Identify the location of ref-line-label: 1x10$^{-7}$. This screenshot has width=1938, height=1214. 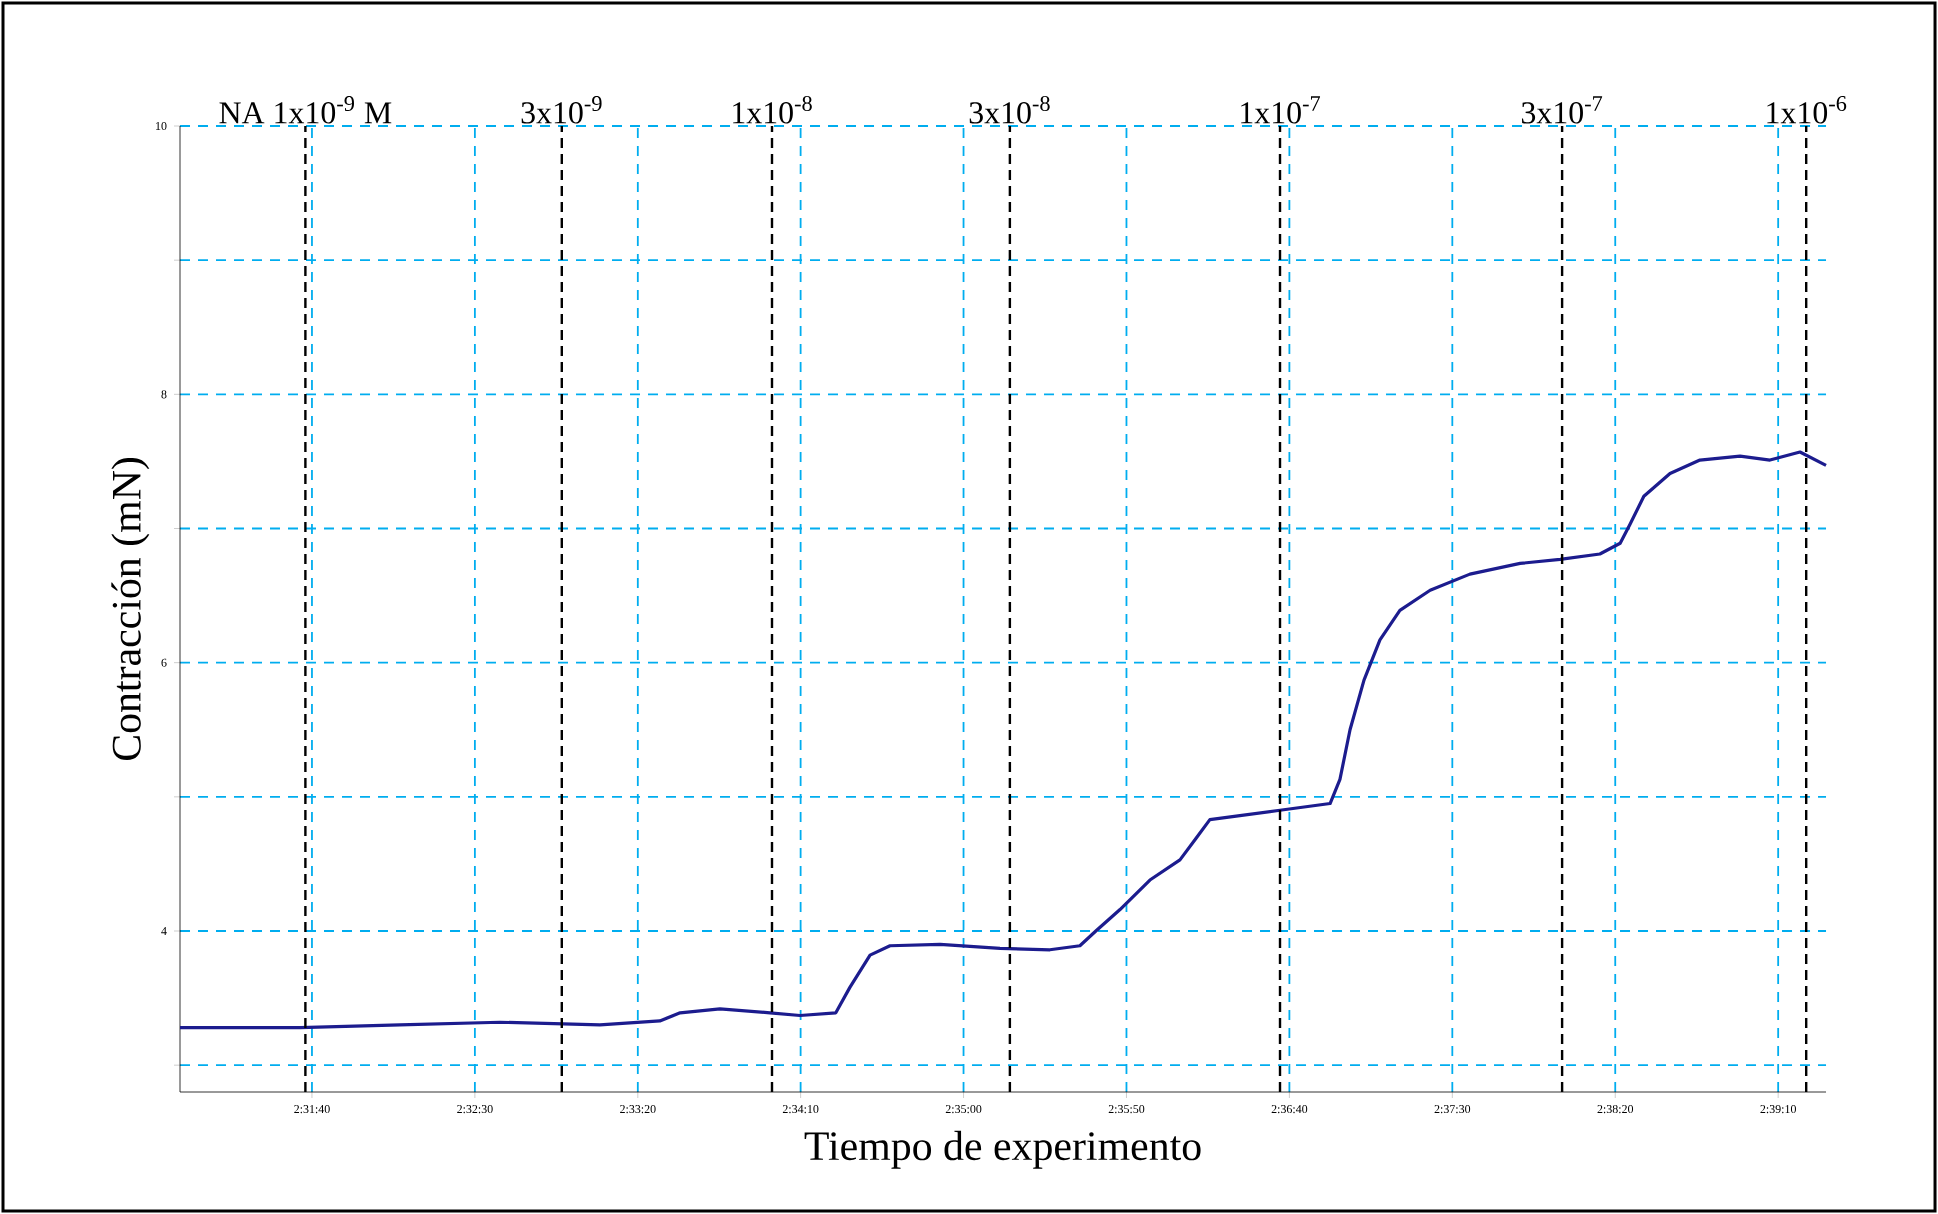
(1281, 110).